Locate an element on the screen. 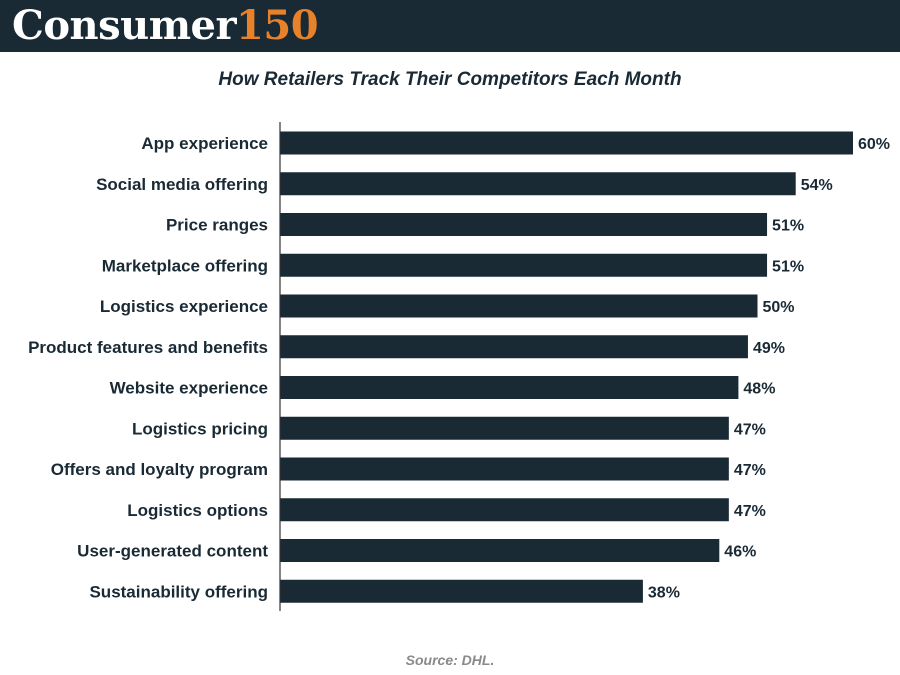 This screenshot has width=900, height=675. category-label: Sustainability offering is located at coordinates (178, 591).